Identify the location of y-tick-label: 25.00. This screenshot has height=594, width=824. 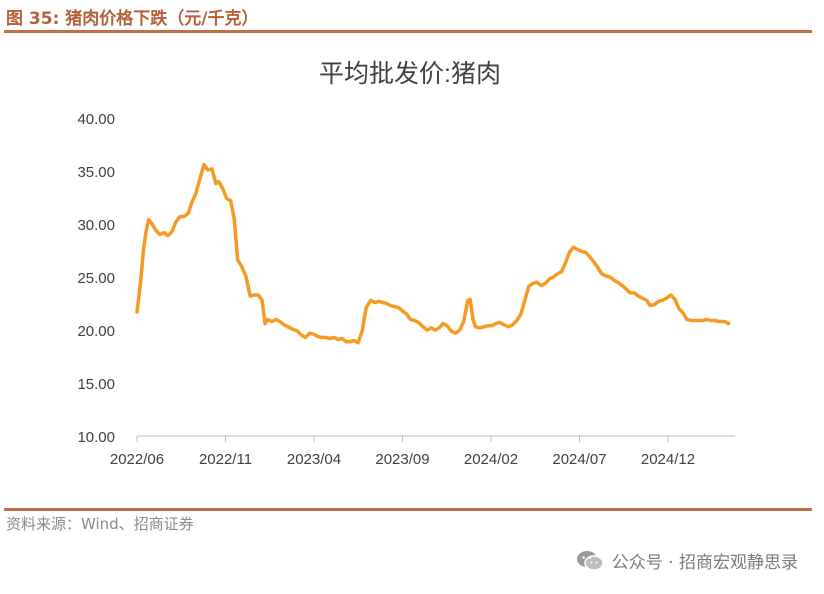
(96, 278).